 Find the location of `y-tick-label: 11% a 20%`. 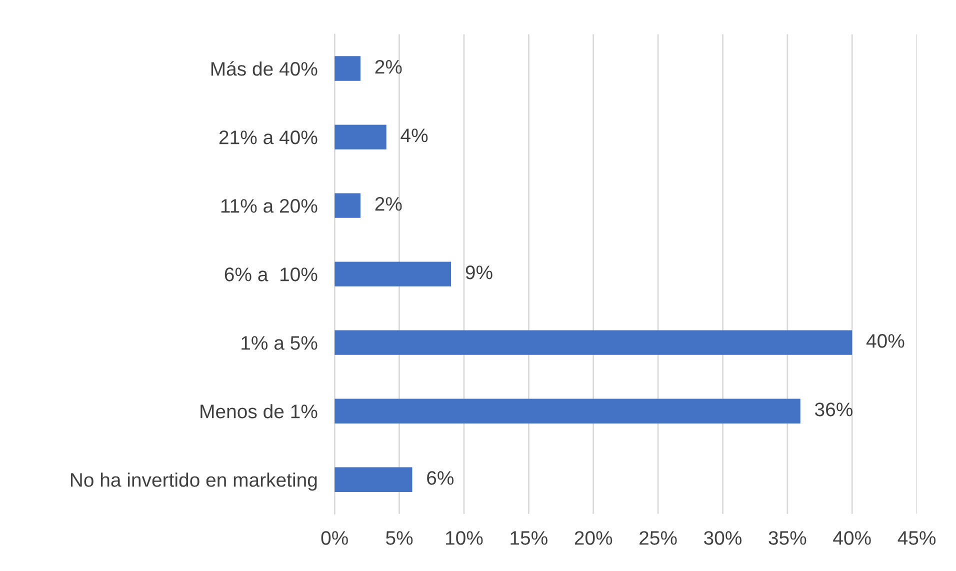

y-tick-label: 11% a 20% is located at coordinates (269, 206).